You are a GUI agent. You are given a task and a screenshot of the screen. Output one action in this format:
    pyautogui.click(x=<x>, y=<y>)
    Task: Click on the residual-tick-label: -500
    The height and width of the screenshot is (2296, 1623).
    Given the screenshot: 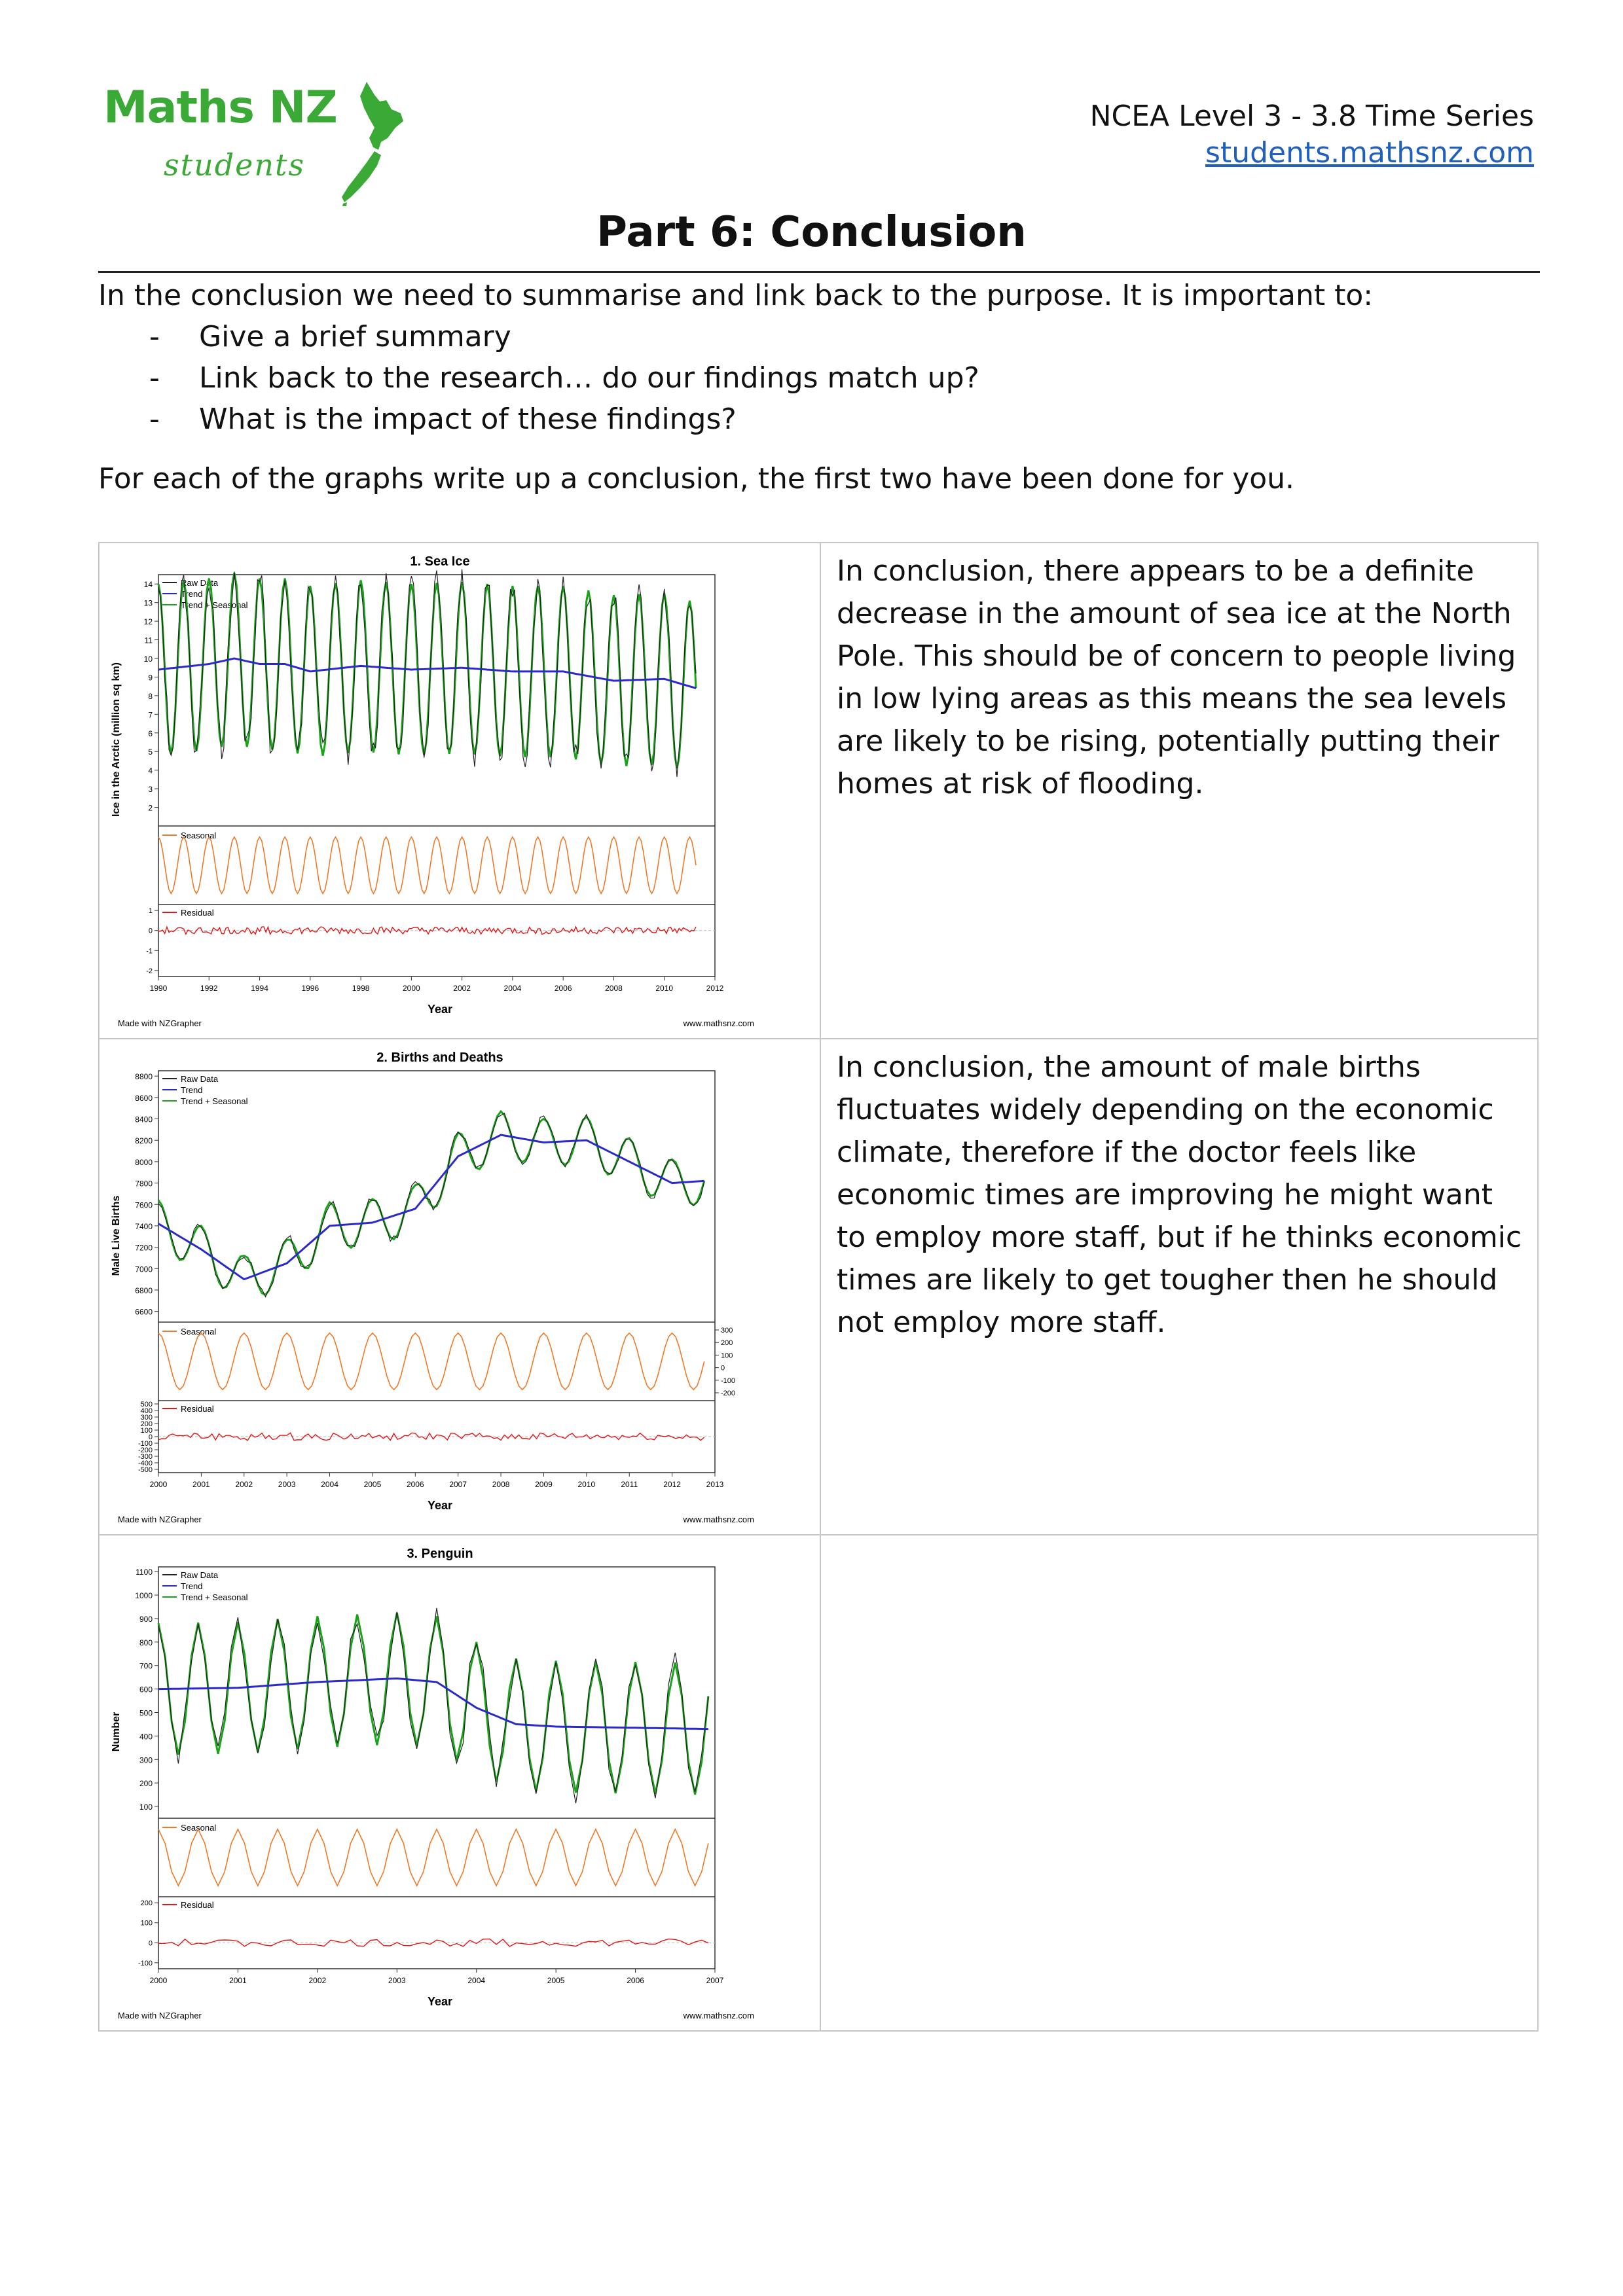 What is the action you would take?
    pyautogui.click(x=145, y=1470)
    